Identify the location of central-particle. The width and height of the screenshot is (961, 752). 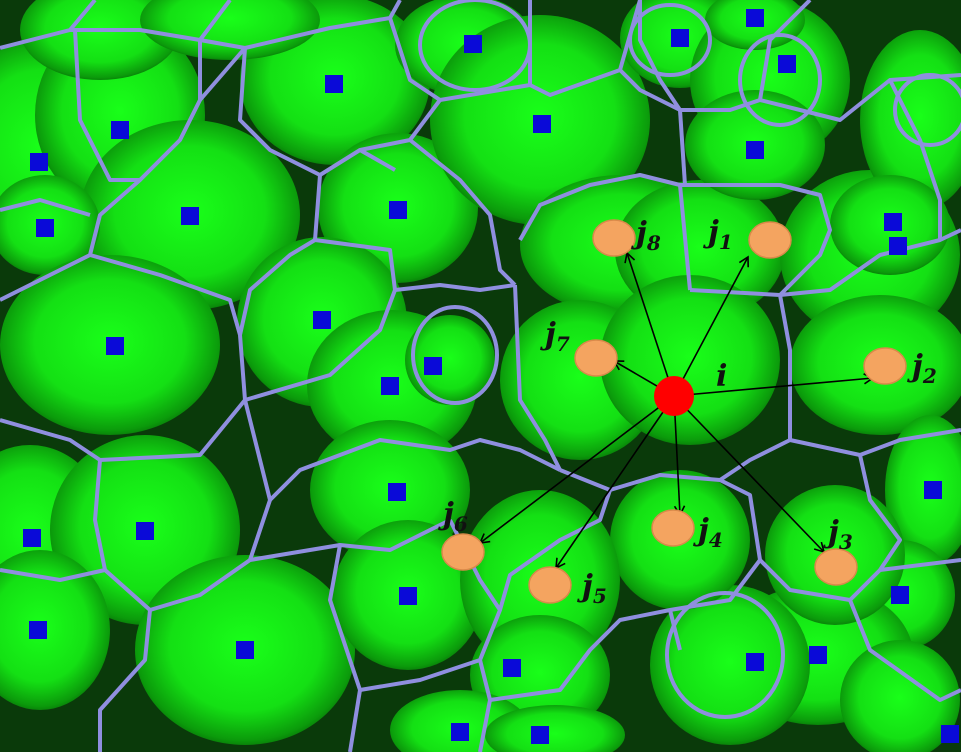
(674, 396).